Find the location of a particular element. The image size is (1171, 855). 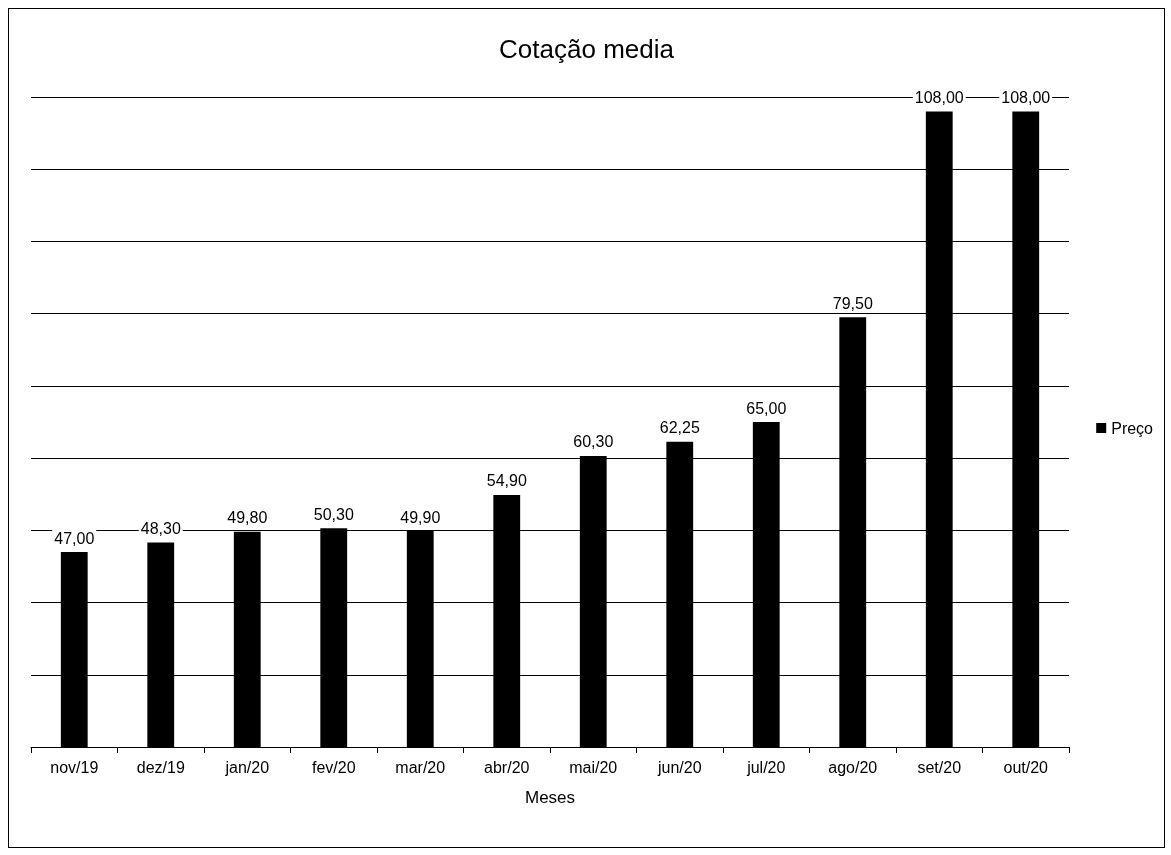

x-tick-label: jul/20 is located at coordinates (766, 767).